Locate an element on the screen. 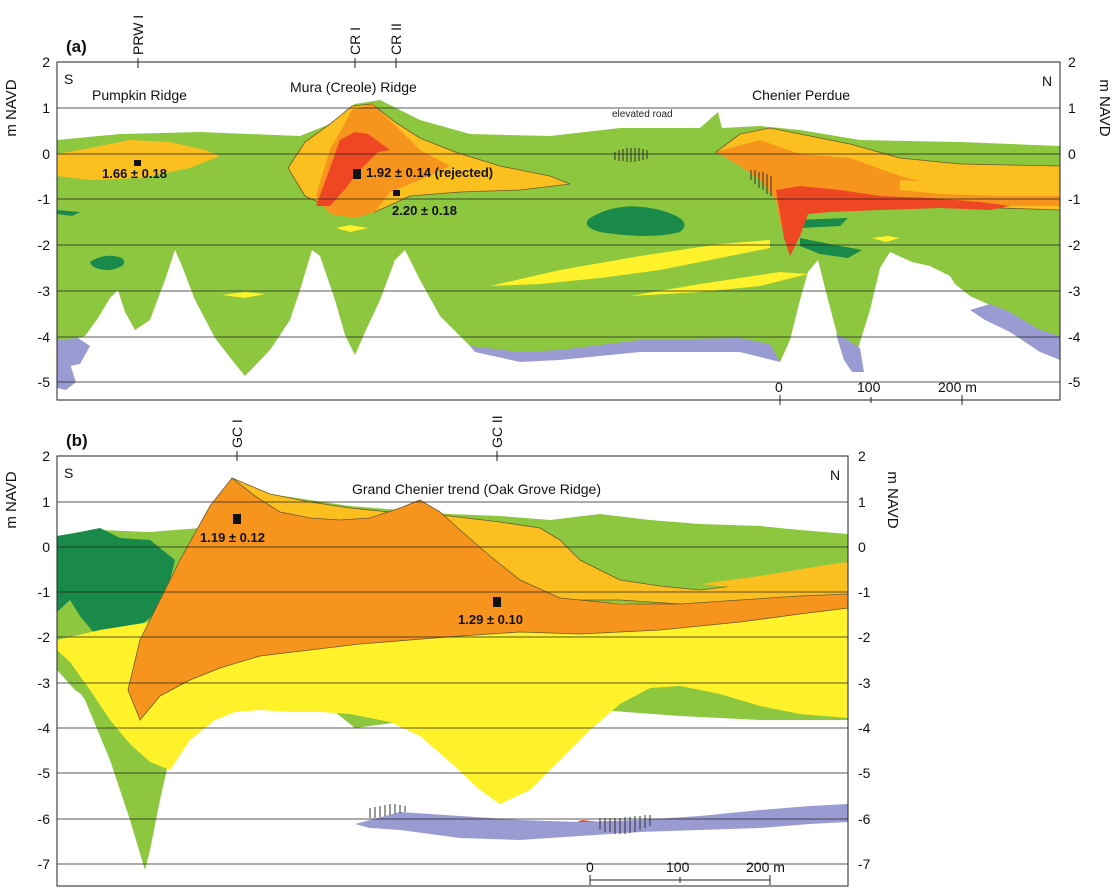 The width and height of the screenshot is (1116, 892). panel-a-basal-layer-right2 is located at coordinates (1015, 332).